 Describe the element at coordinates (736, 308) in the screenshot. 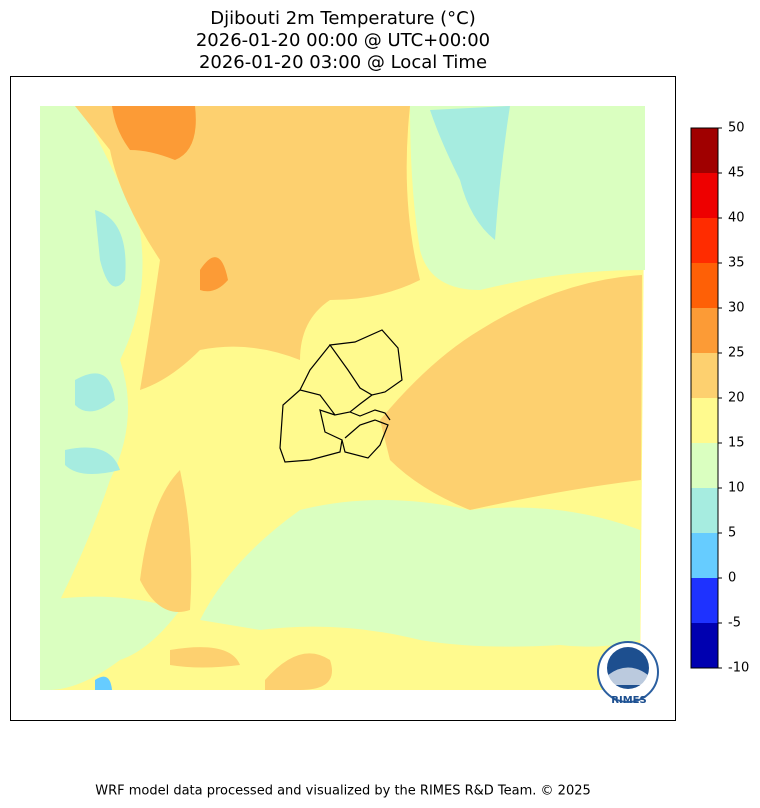

I see `tick-label: 30` at that location.